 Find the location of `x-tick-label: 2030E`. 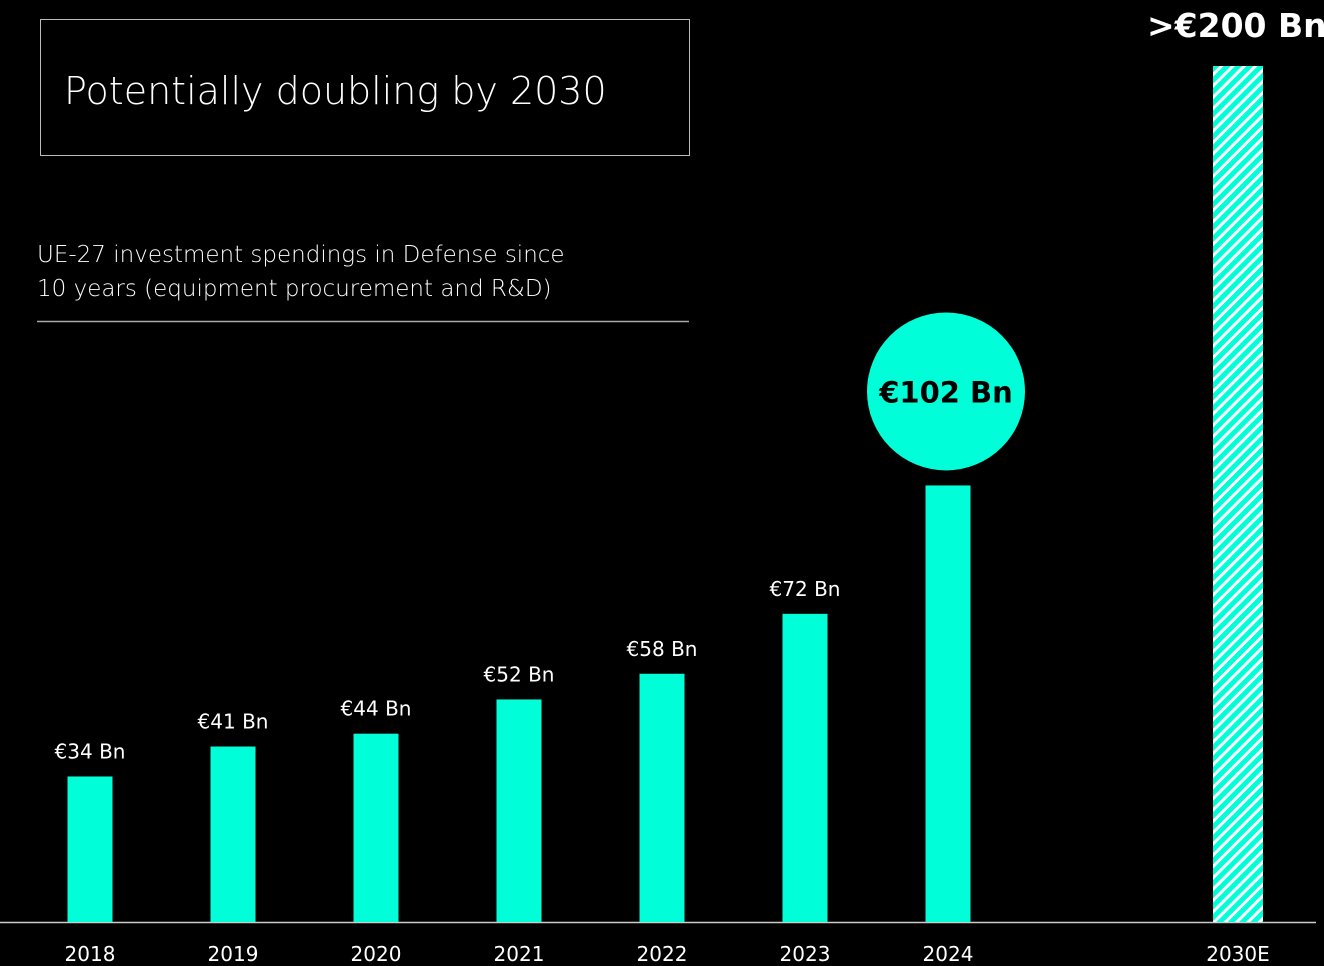

x-tick-label: 2030E is located at coordinates (1238, 954).